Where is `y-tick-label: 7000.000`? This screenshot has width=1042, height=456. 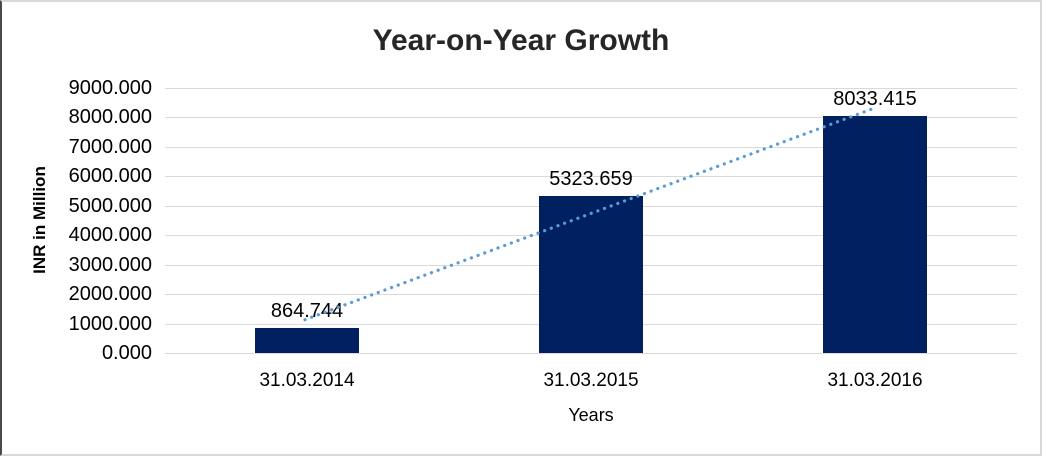
y-tick-label: 7000.000 is located at coordinates (110, 146).